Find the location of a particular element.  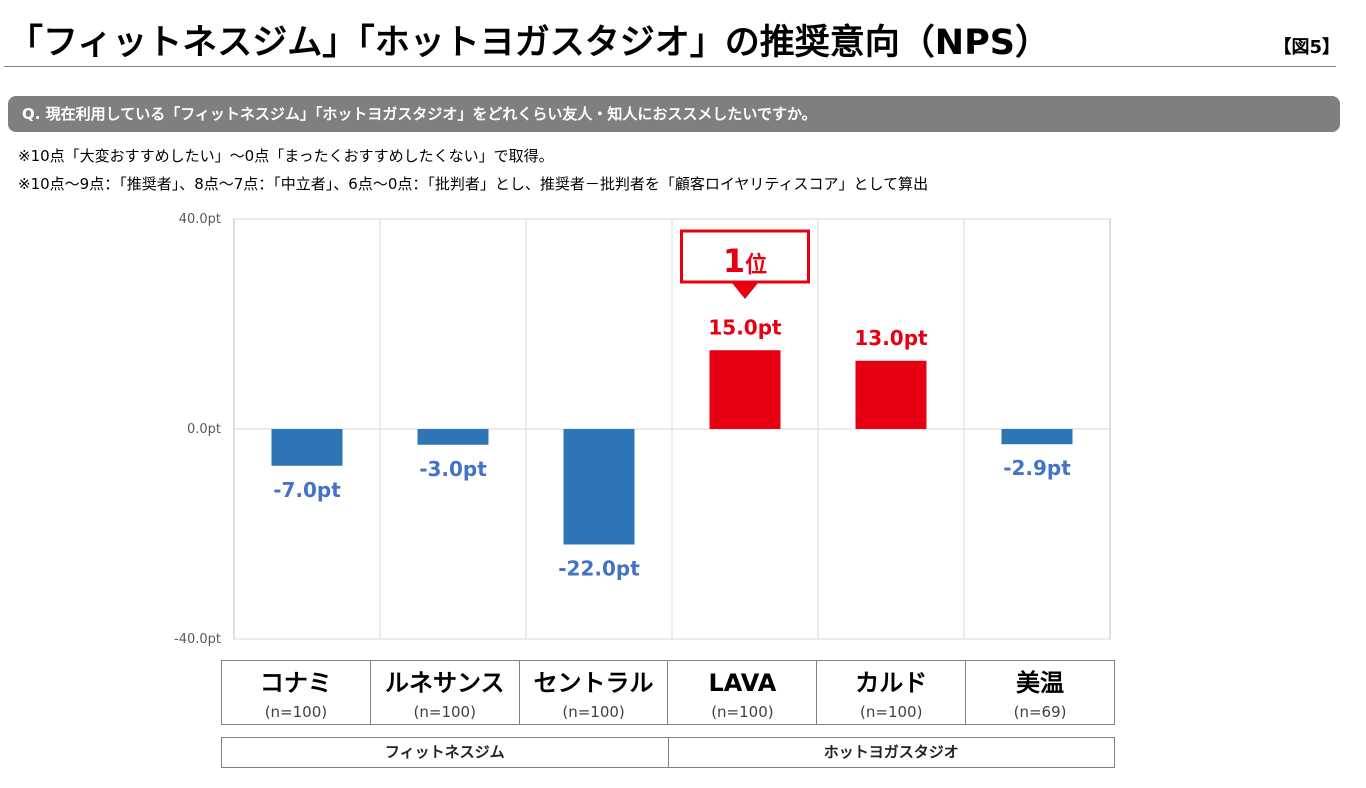

value-label: 13.0pt is located at coordinates (891, 338).